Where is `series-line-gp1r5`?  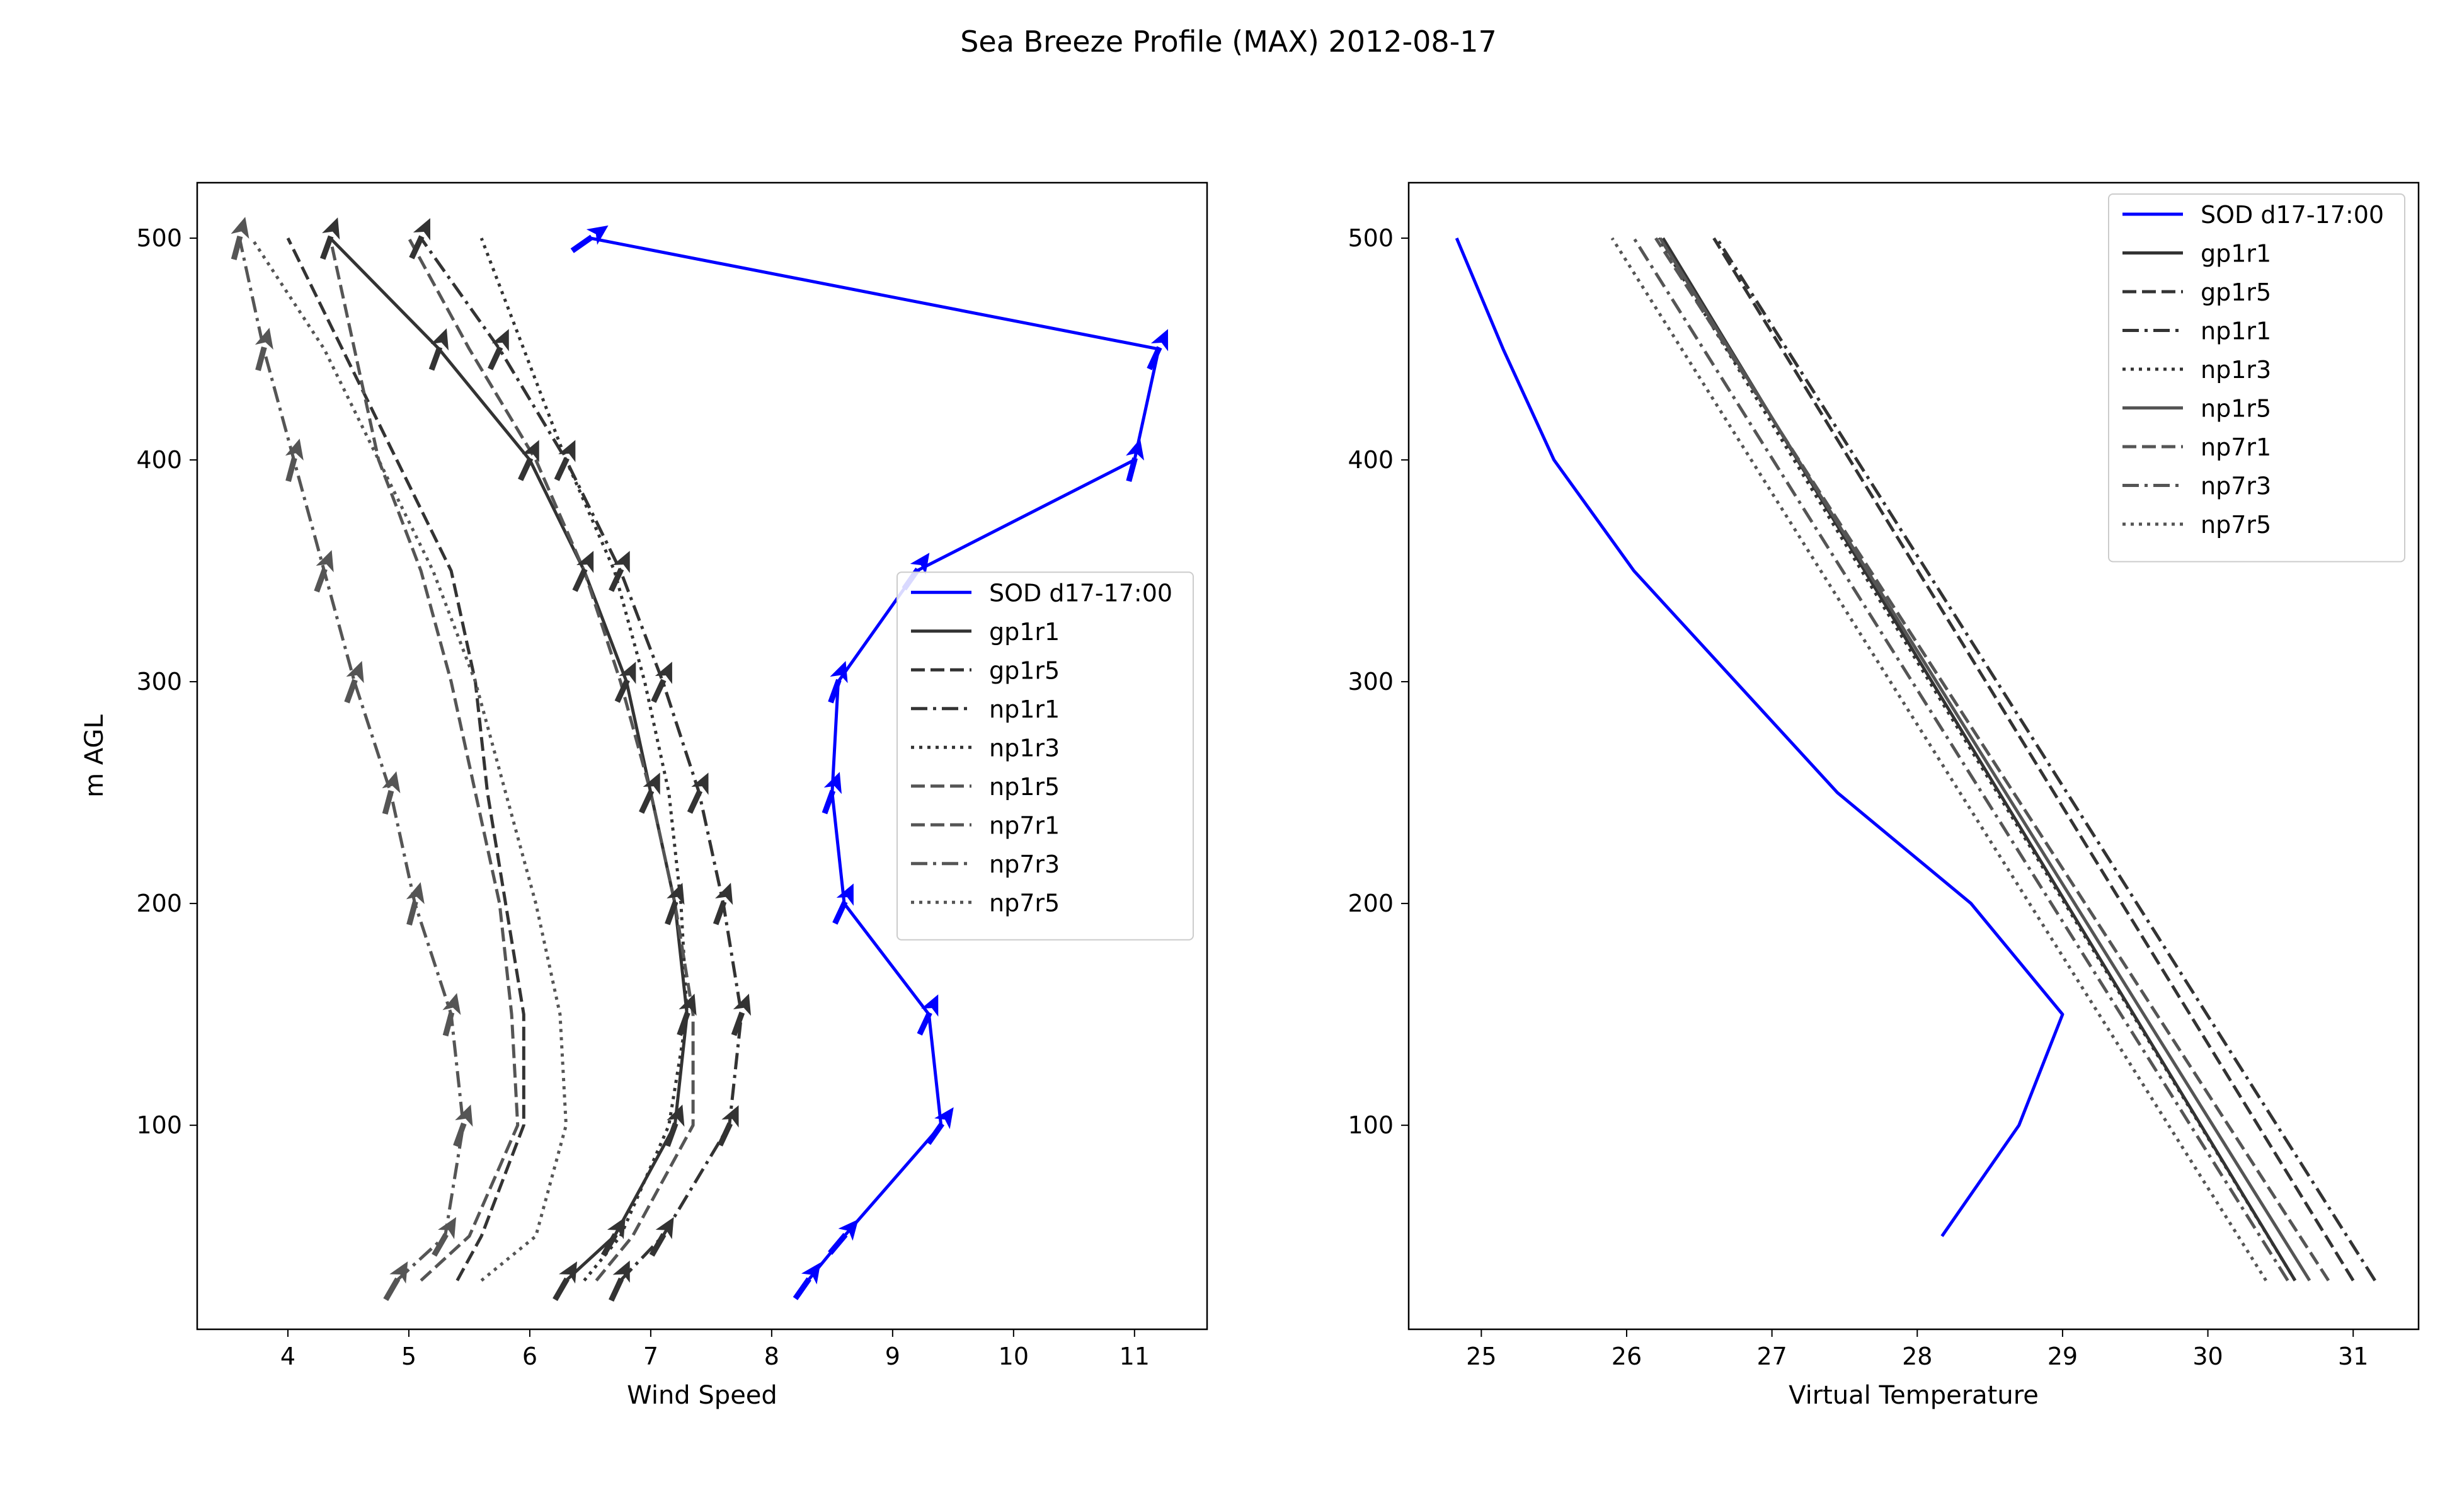 series-line-gp1r5 is located at coordinates (405, 759).